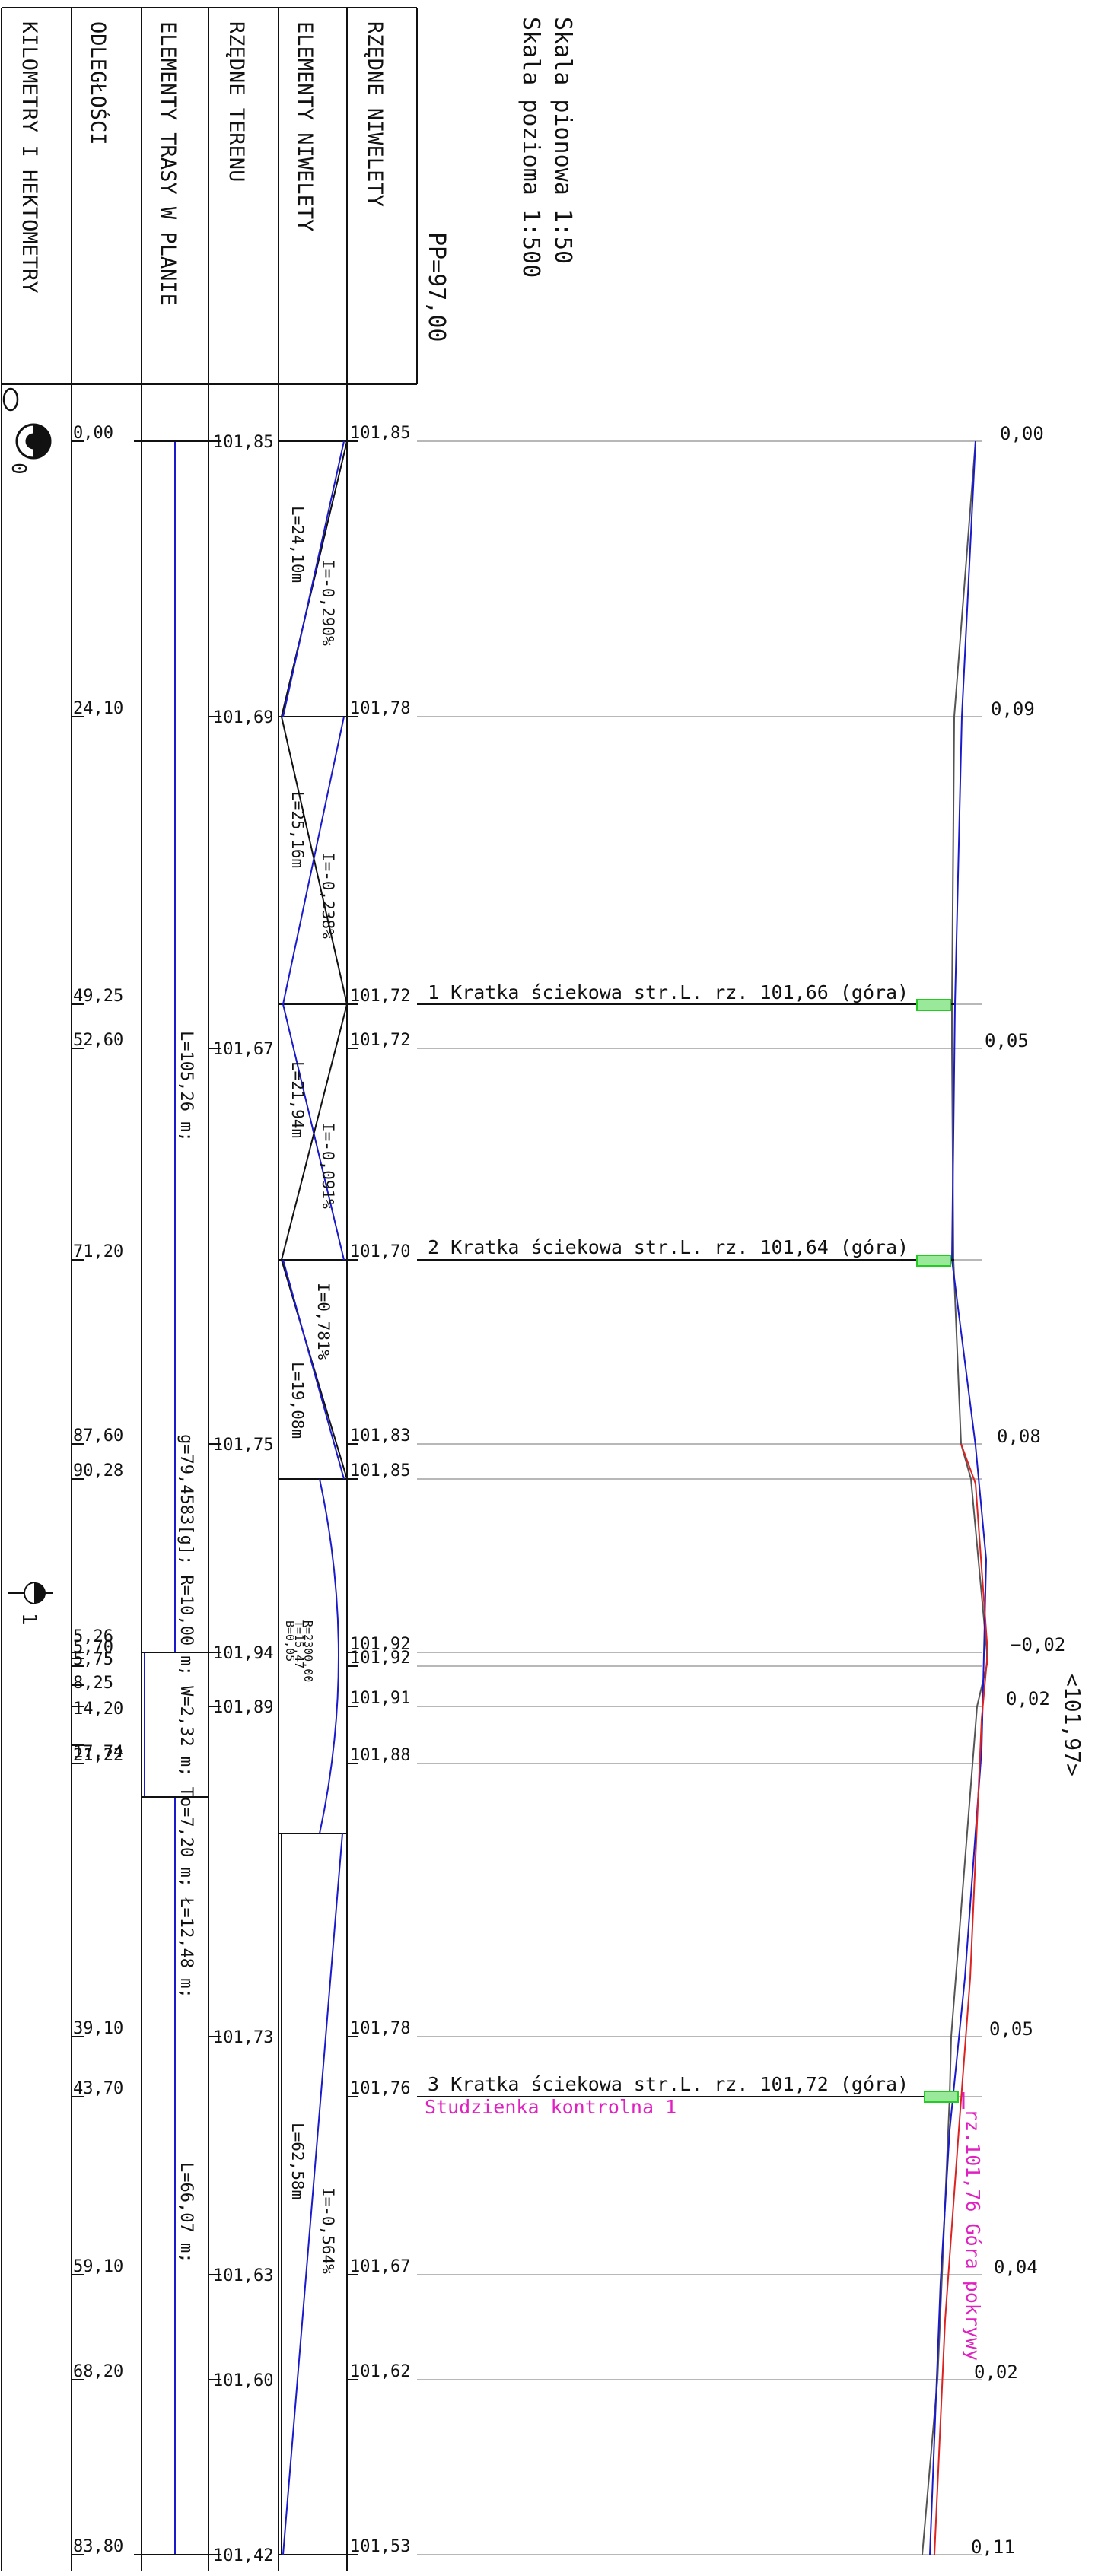 The width and height of the screenshot is (1095, 2576). I want to click on grade-elevation: 101,76, so click(380, 2088).